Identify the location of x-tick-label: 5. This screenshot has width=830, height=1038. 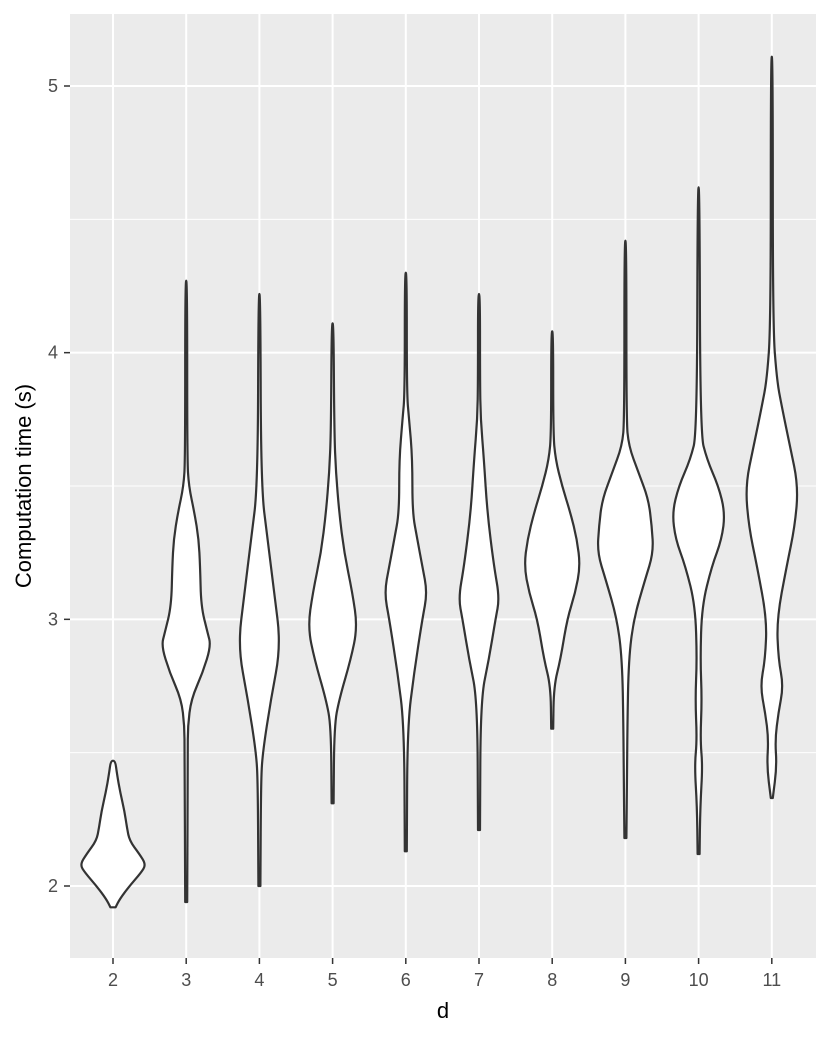
(333, 980).